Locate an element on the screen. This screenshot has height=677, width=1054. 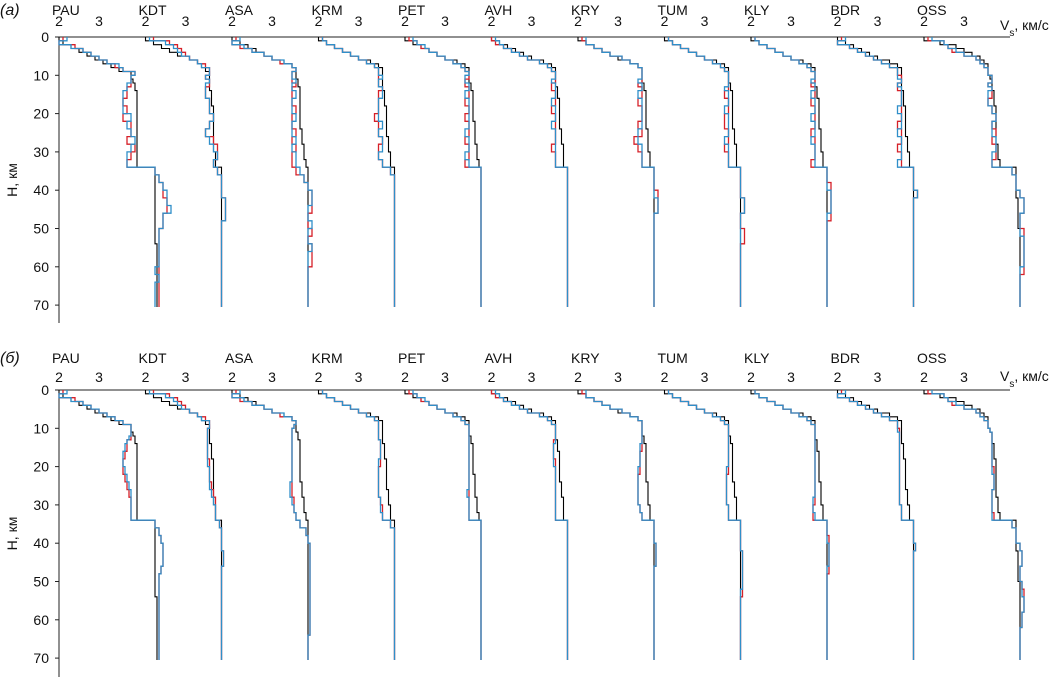
y-tick-label: 20 is located at coordinates (41, 467).